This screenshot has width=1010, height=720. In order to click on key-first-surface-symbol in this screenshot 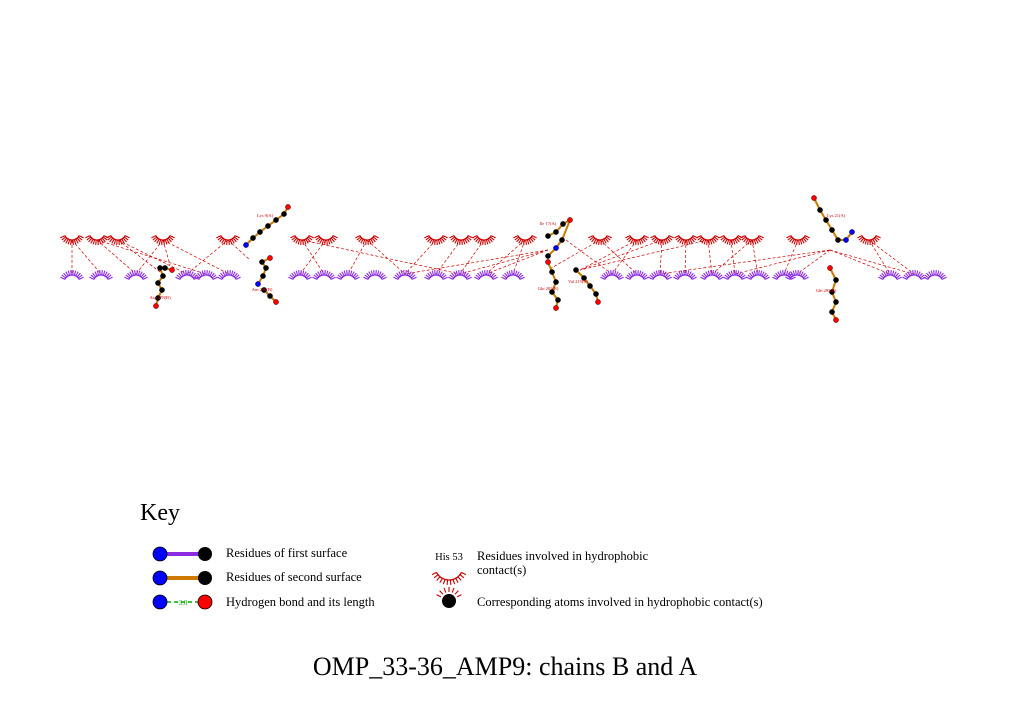, I will do `click(182, 554)`.